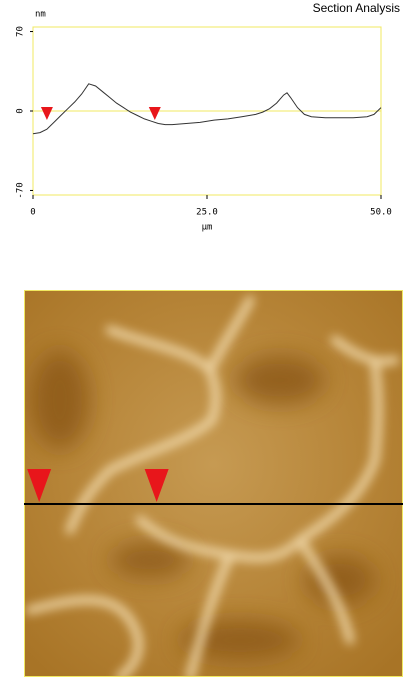 The width and height of the screenshot is (403, 677). Describe the element at coordinates (381, 213) in the screenshot. I see `x-tick-label: 50.0` at that location.